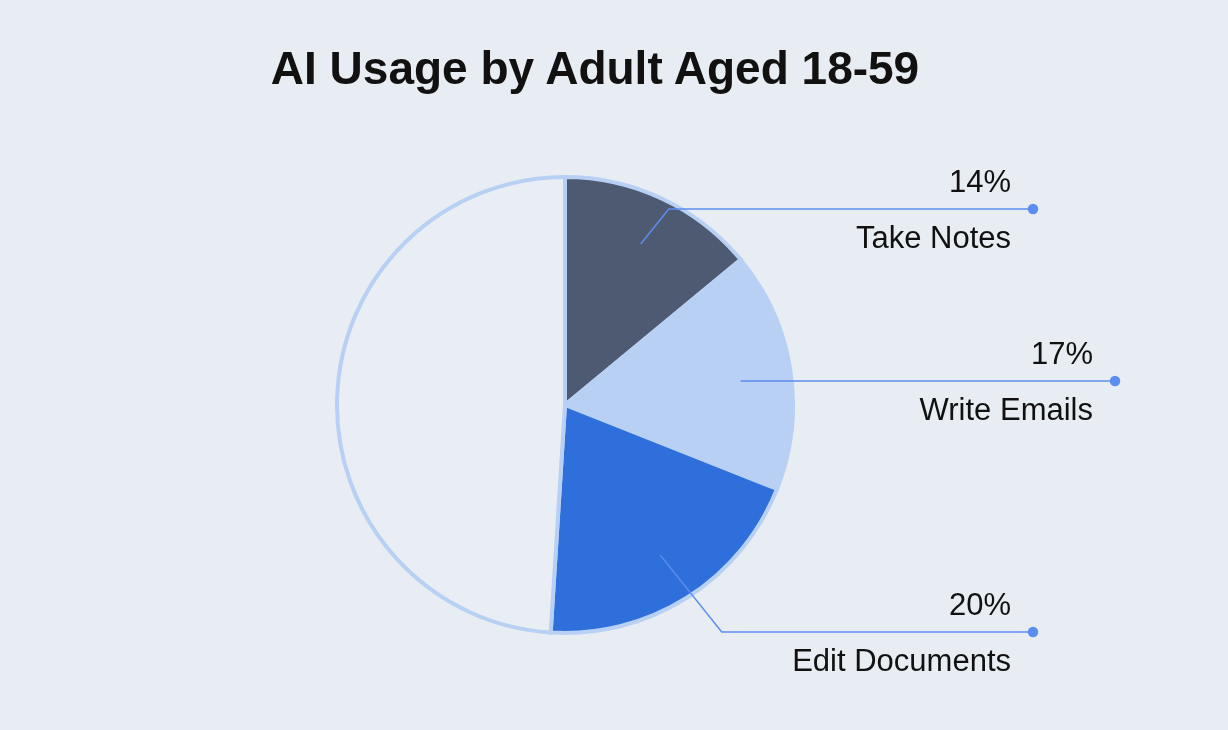 The height and width of the screenshot is (730, 1228). I want to click on slice-label: Write Emails, so click(1006, 409).